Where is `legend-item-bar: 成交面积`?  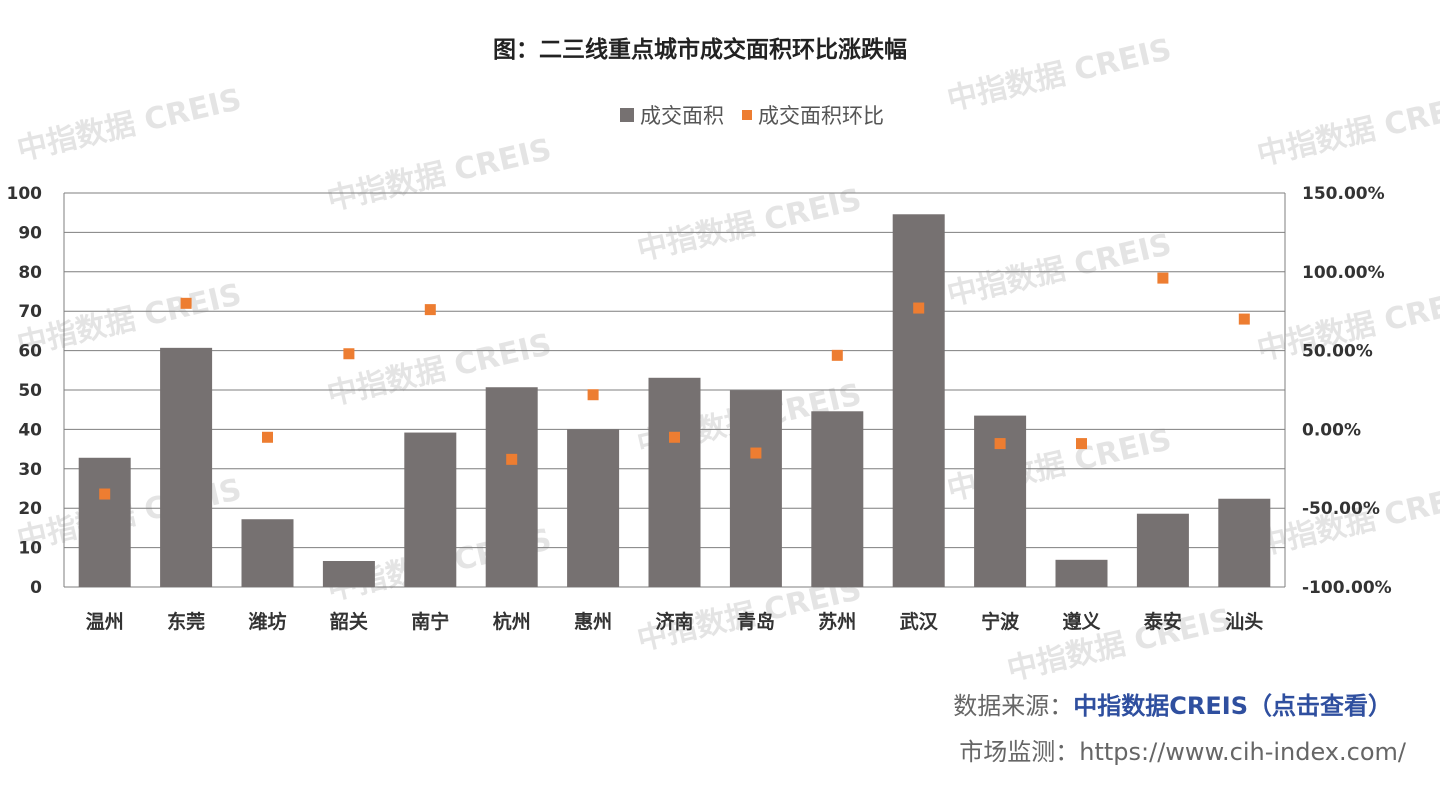 legend-item-bar: 成交面积 is located at coordinates (672, 115).